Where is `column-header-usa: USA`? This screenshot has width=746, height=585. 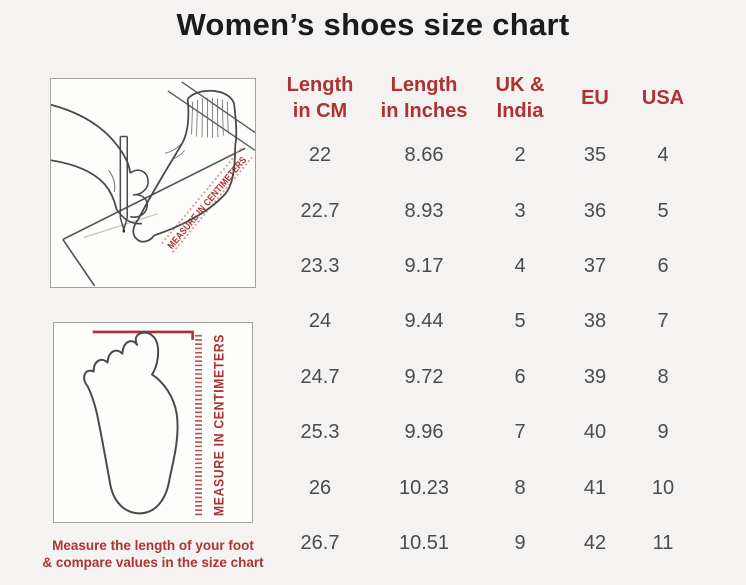
column-header-usa: USA is located at coordinates (663, 98).